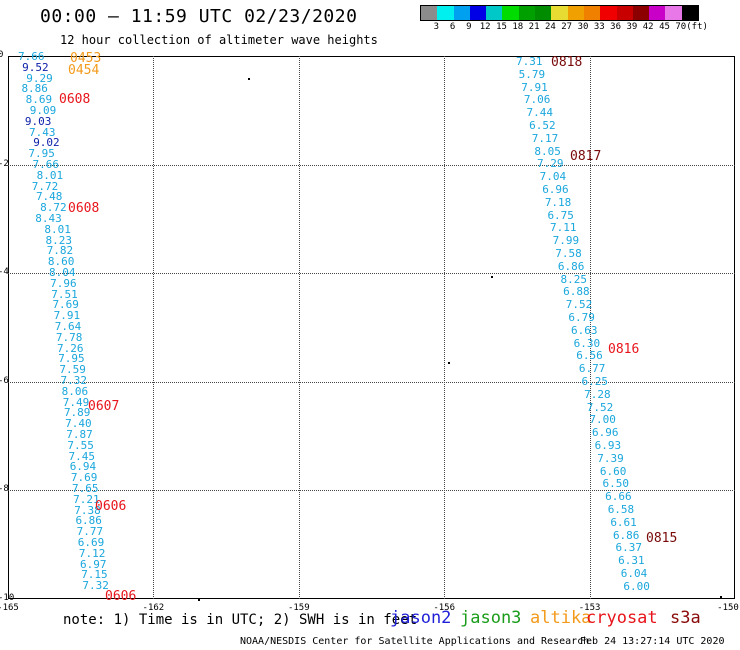 This screenshot has height=650, width=740. What do you see at coordinates (84, 70) in the screenshot?
I see `pass-time-label: 0454` at bounding box center [84, 70].